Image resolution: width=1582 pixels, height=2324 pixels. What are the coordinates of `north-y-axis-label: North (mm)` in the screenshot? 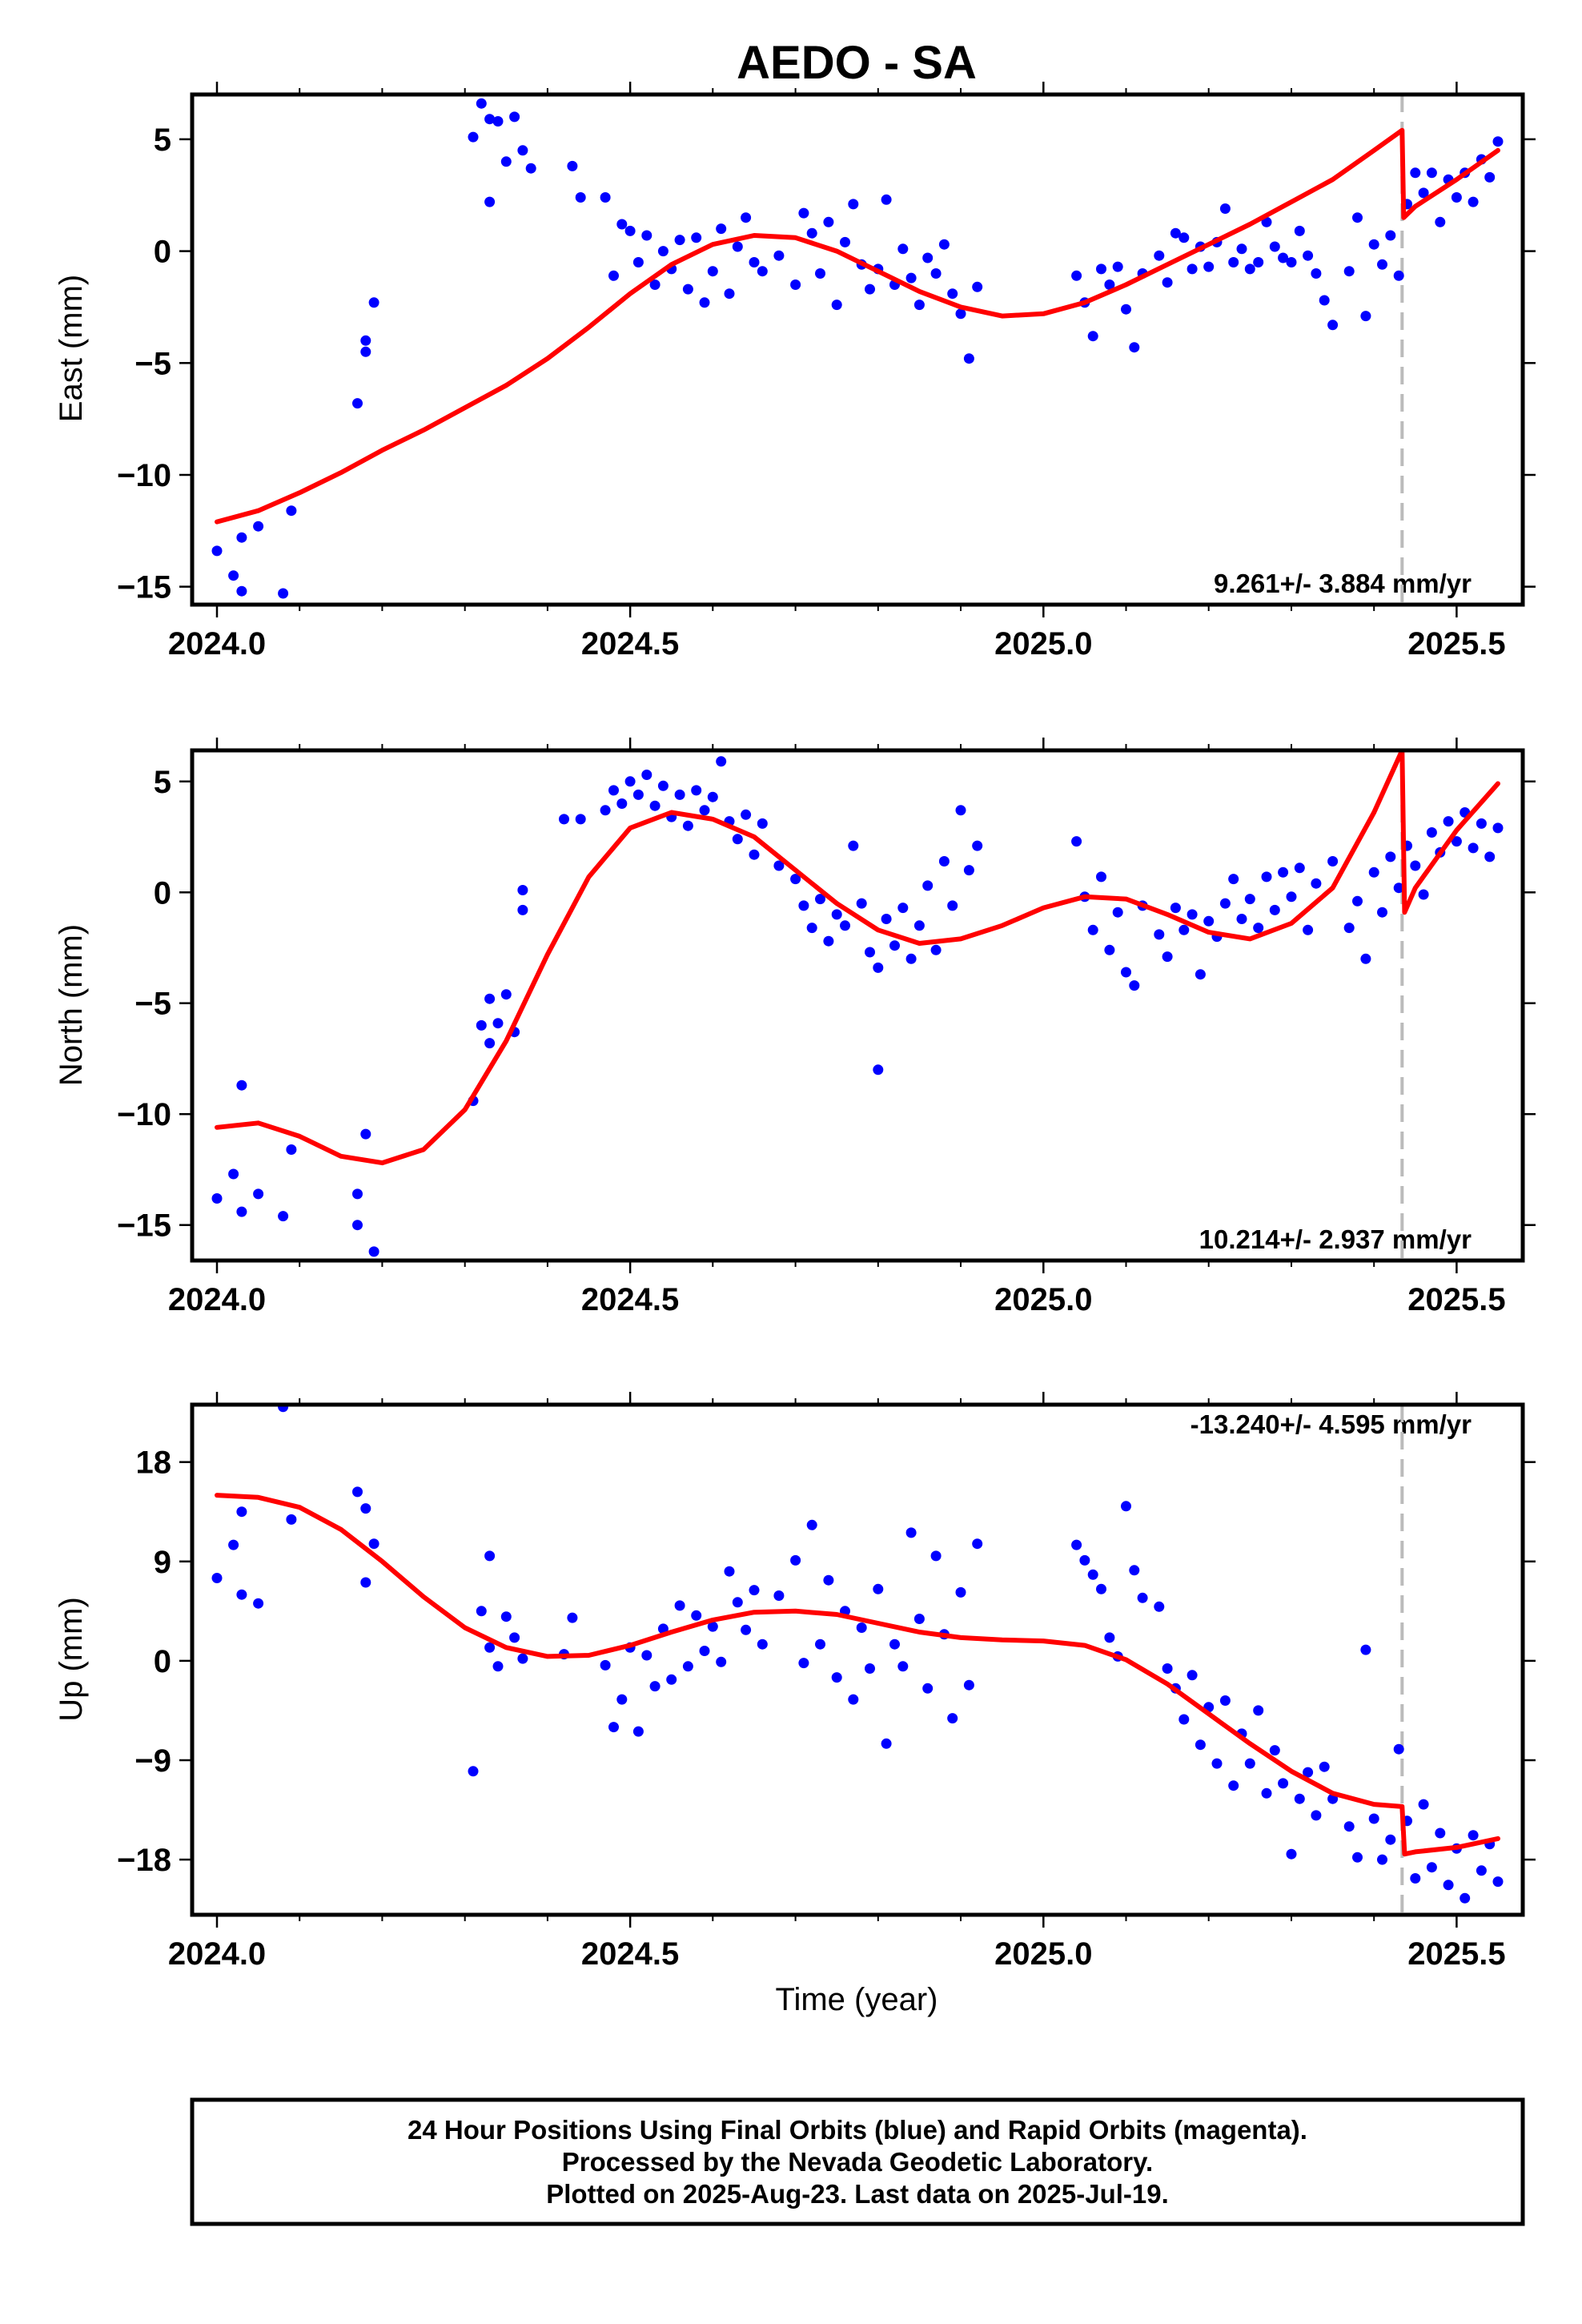 It's located at (71, 1005).